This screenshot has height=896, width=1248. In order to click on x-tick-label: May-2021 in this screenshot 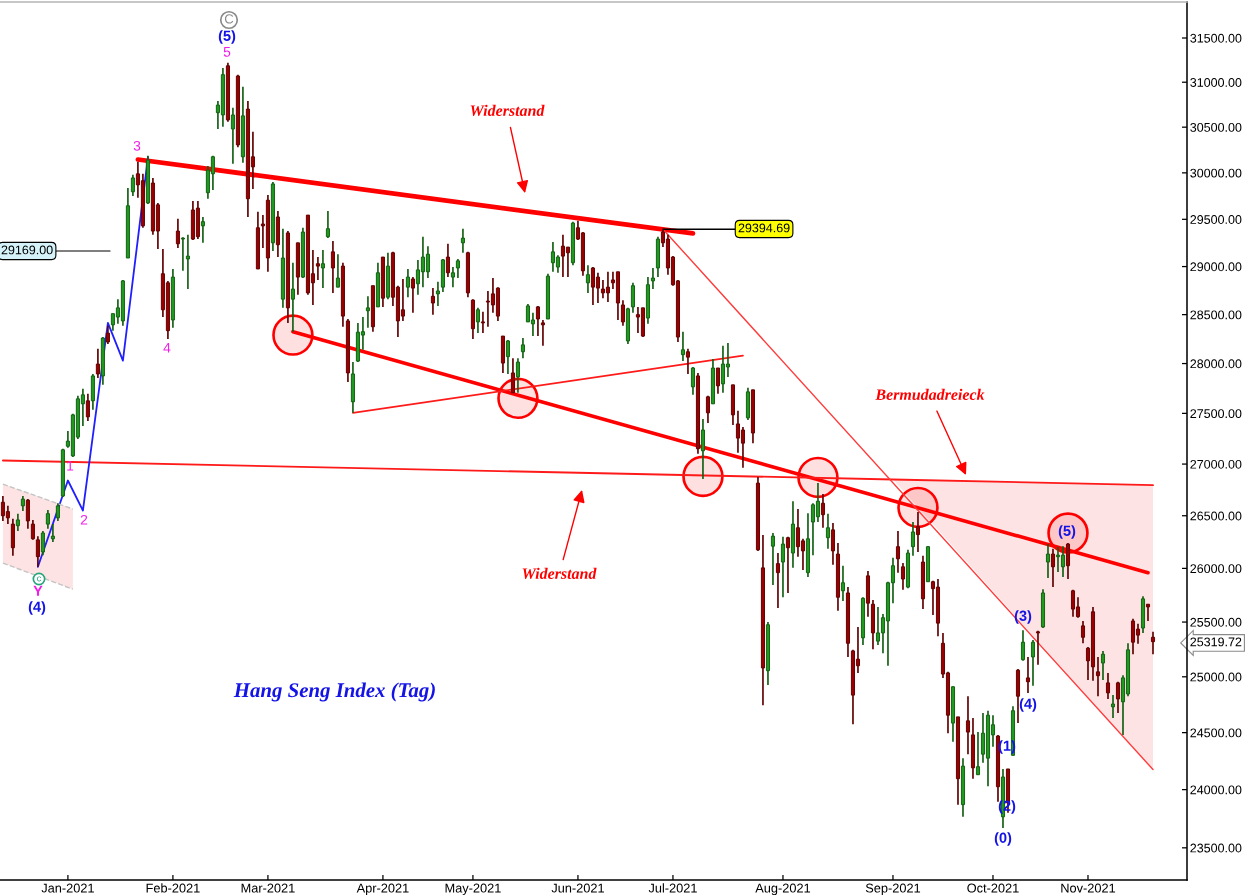, I will do `click(473, 889)`.